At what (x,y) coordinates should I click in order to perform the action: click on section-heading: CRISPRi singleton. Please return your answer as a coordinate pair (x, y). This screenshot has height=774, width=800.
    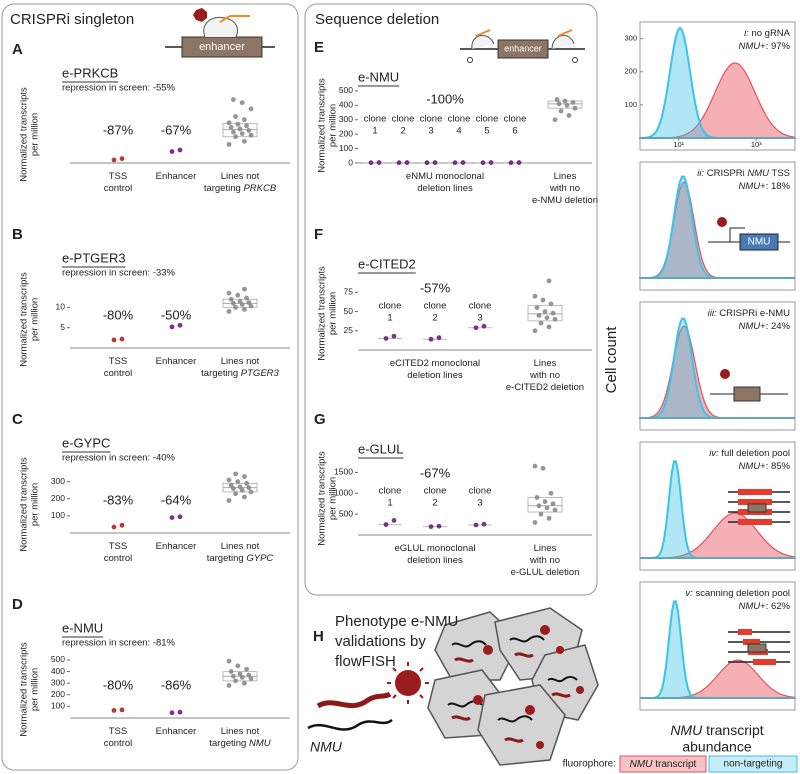
    Looking at the image, I should click on (72, 19).